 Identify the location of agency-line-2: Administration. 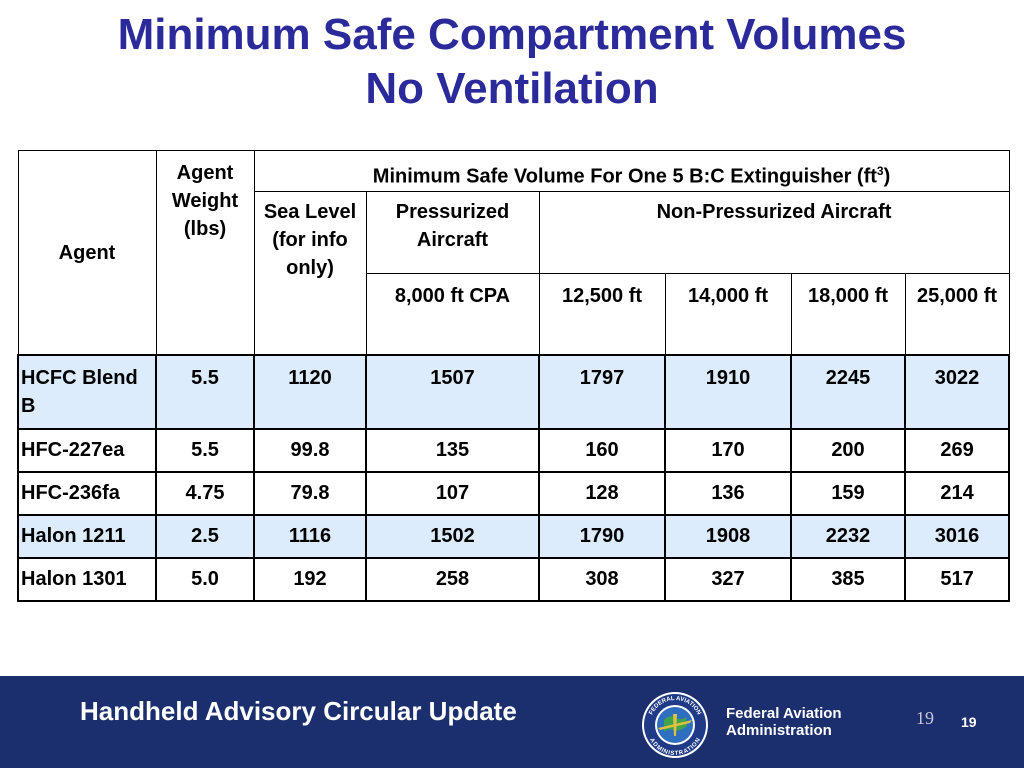
(779, 730).